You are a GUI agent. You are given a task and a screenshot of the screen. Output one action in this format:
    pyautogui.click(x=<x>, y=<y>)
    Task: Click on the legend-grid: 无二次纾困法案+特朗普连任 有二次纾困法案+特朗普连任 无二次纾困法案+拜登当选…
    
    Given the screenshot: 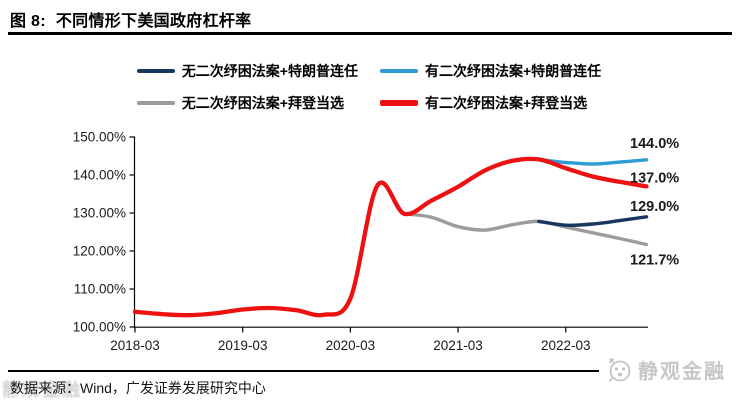 What is the action you would take?
    pyautogui.click(x=368, y=87)
    